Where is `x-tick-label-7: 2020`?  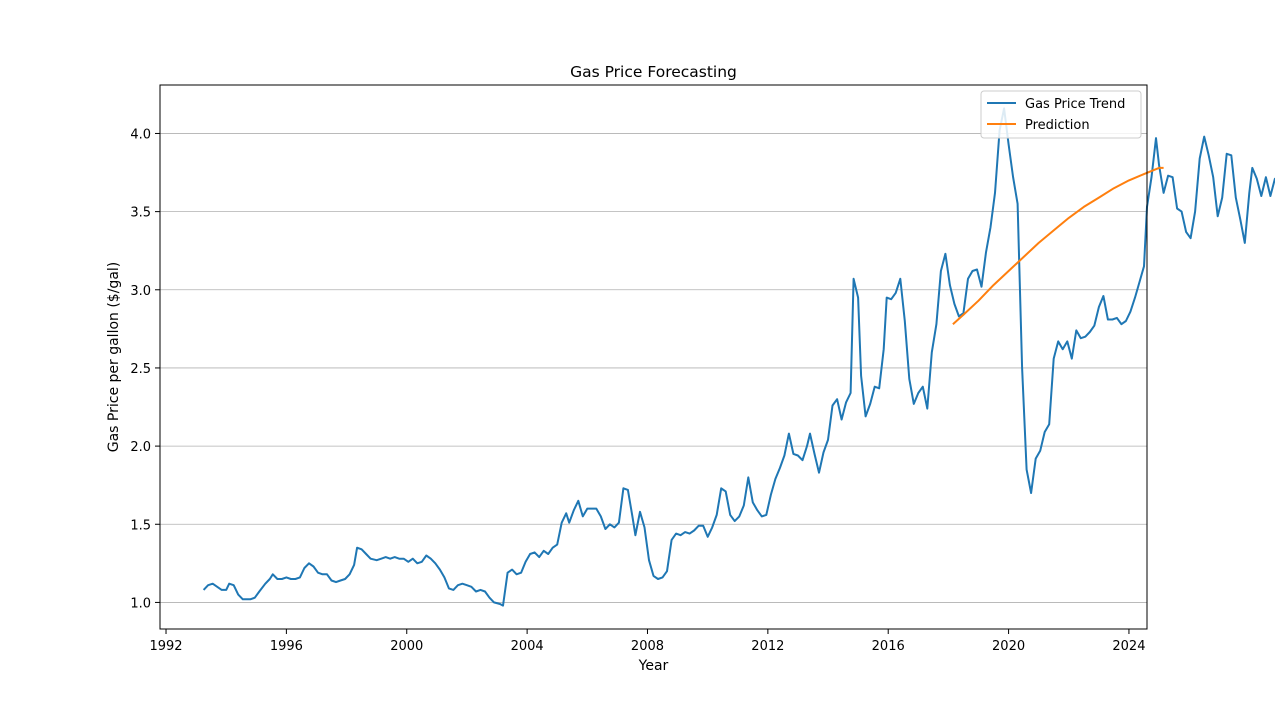 x-tick-label-7: 2020 is located at coordinates (1008, 646).